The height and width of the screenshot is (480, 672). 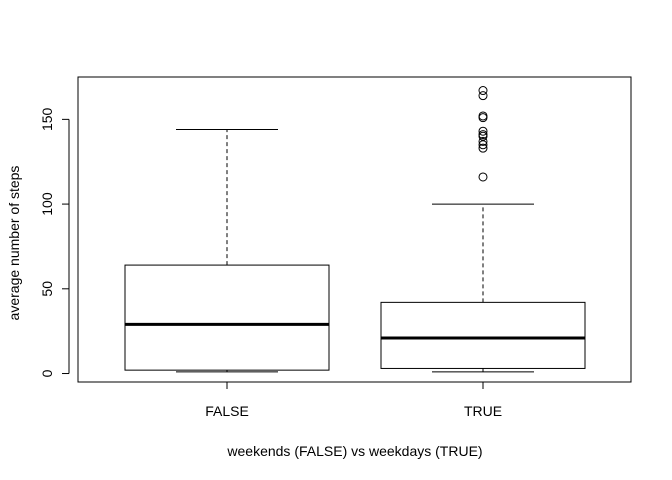 I want to click on y-tick-label: 0, so click(x=47, y=373).